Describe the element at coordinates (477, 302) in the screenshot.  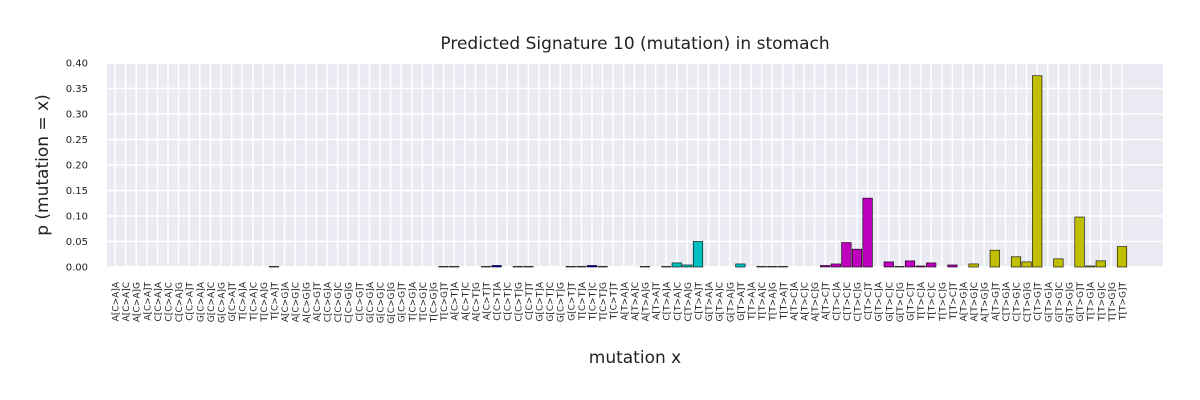
I see `x-tick-label: A[C>T]G` at that location.